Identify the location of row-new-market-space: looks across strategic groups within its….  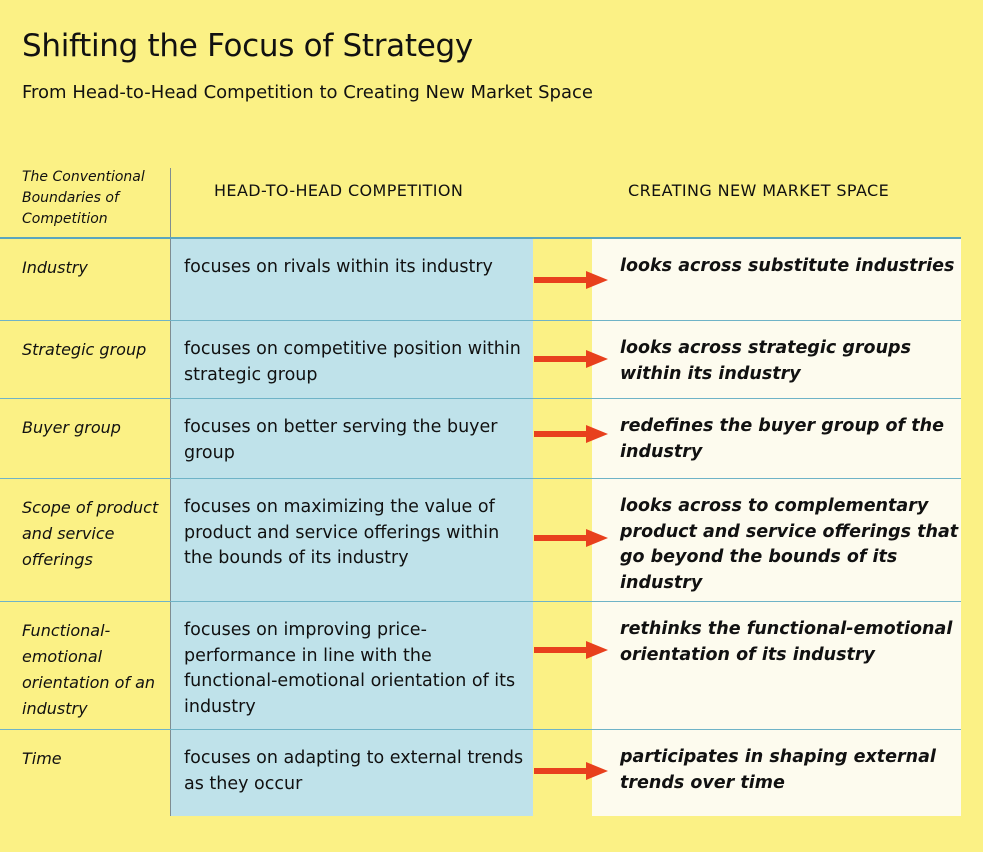
(765, 361).